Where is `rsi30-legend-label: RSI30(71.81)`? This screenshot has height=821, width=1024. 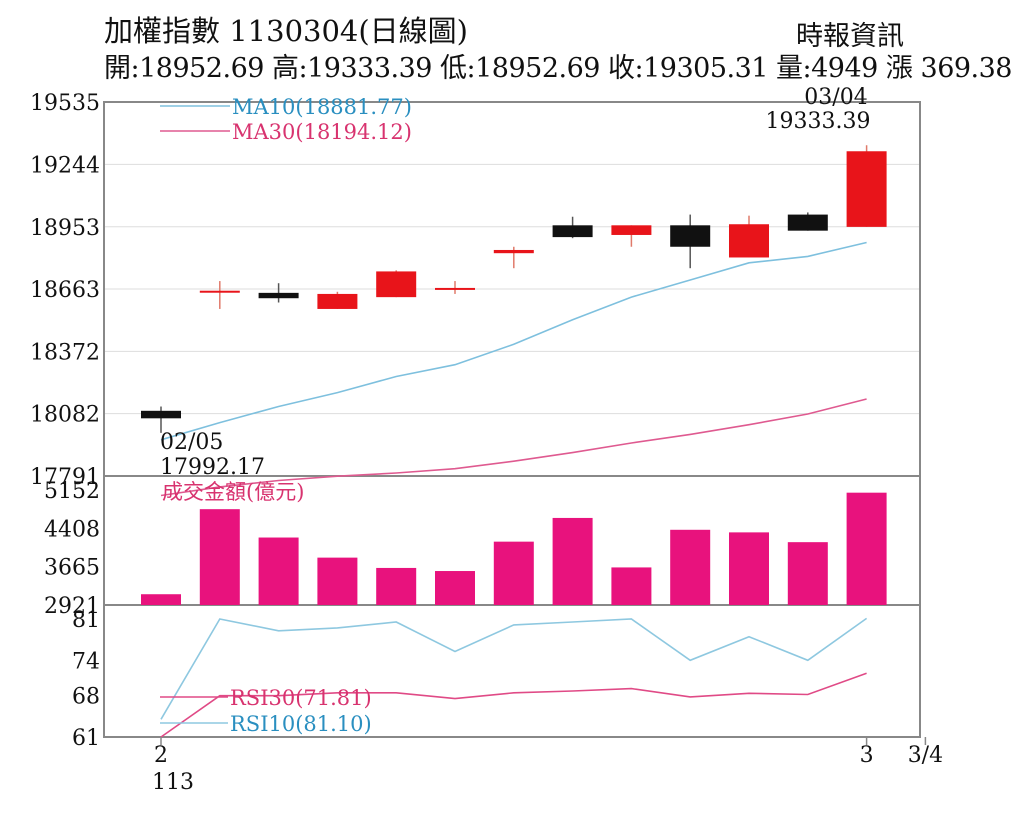 rsi30-legend-label: RSI30(71.81) is located at coordinates (301, 698).